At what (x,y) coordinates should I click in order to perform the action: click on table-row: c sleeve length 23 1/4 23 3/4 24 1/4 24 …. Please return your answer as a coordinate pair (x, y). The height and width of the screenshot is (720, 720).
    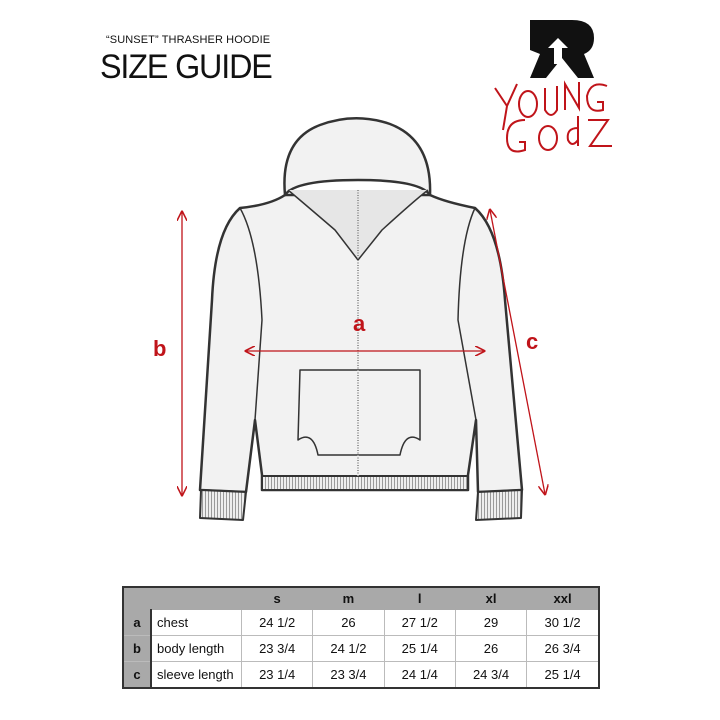
    Looking at the image, I should click on (361, 675).